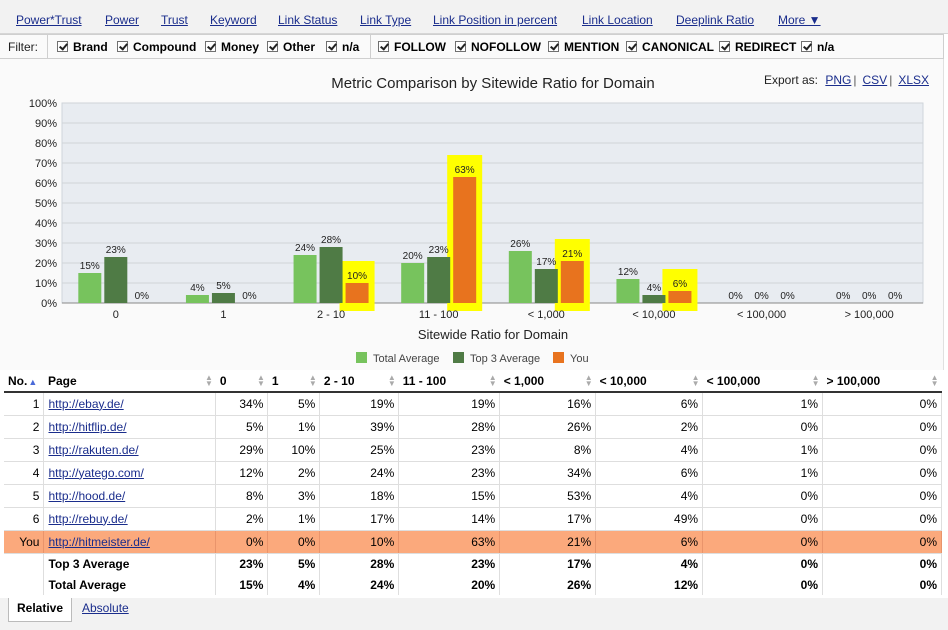 This screenshot has height=630, width=948. Describe the element at coordinates (875, 80) in the screenshot. I see `export-csv-link: CSV` at that location.